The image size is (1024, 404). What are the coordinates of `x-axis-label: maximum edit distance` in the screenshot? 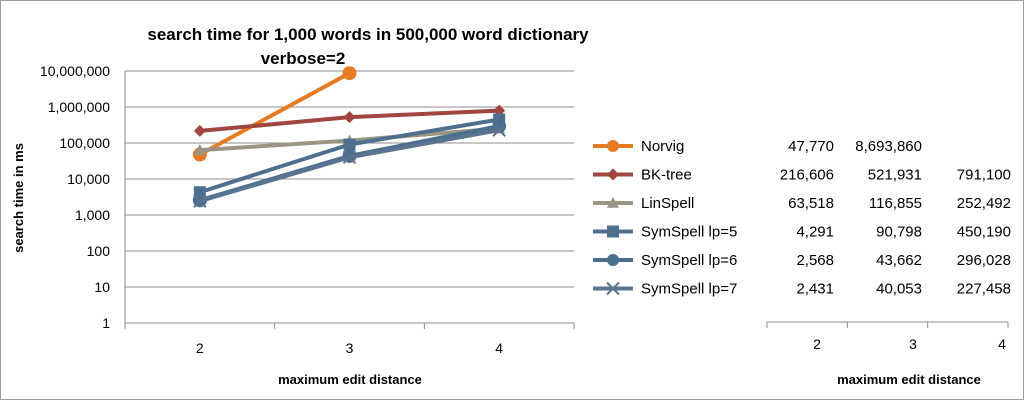 It's located at (350, 379).